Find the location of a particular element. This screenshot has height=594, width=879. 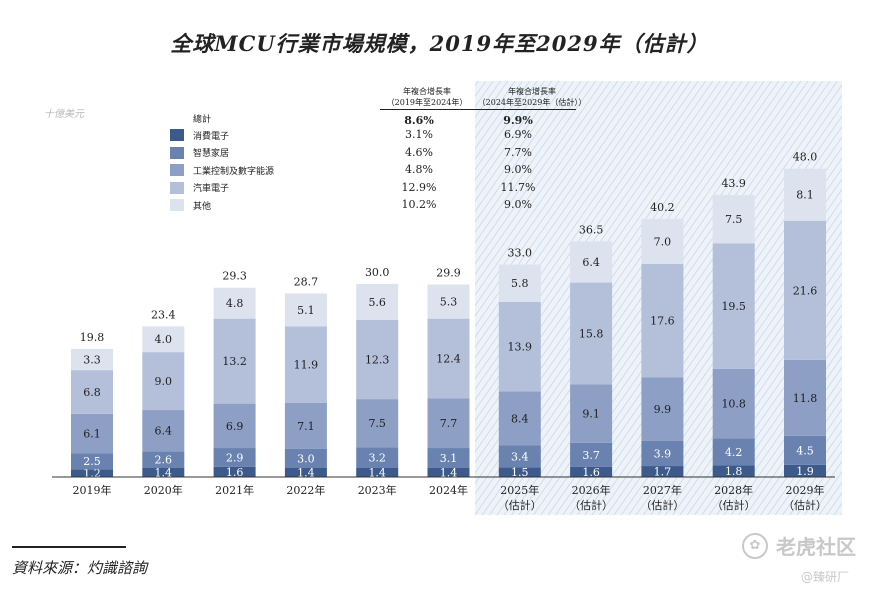

source-rule is located at coordinates (69, 547).